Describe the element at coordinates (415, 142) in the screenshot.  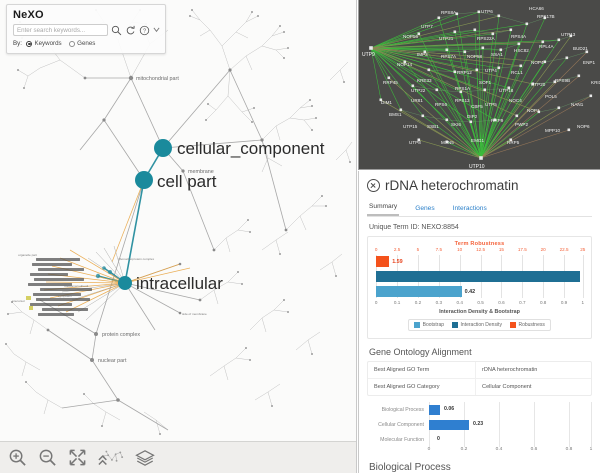
I see `svg-text: UTP8` at that location.